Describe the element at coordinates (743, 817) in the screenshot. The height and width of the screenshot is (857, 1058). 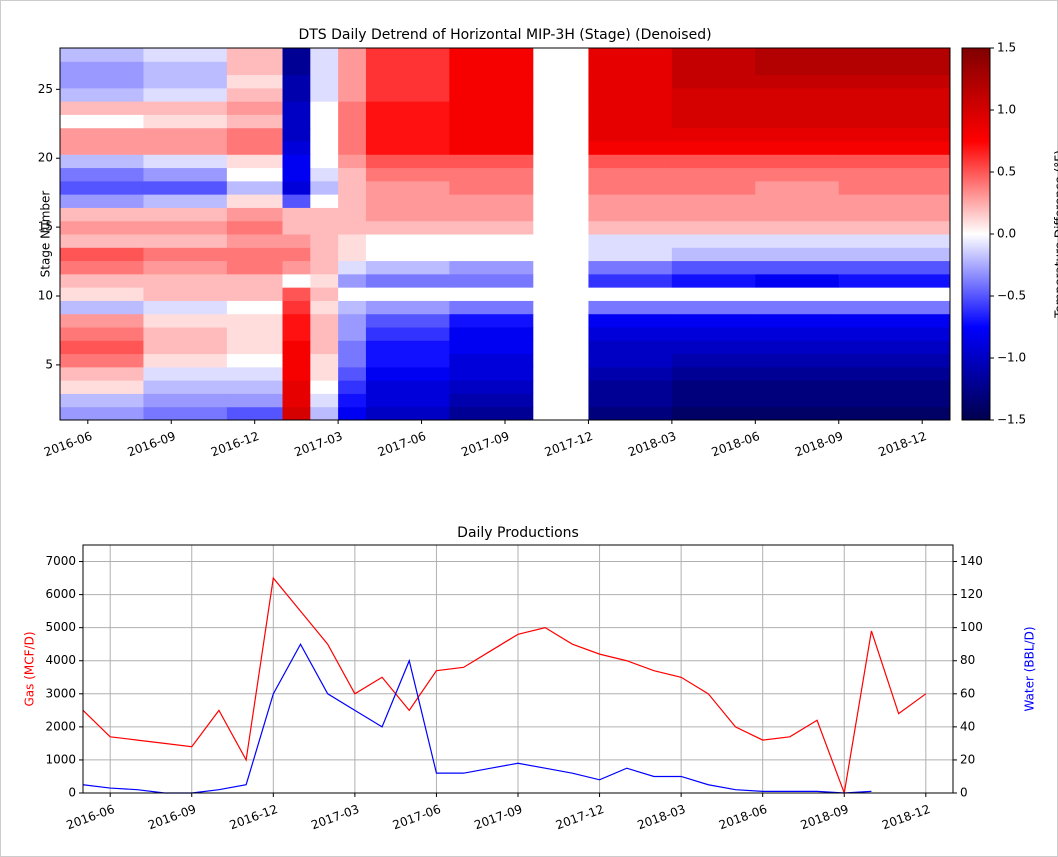
I see `x-tick-label: 2018-06` at that location.